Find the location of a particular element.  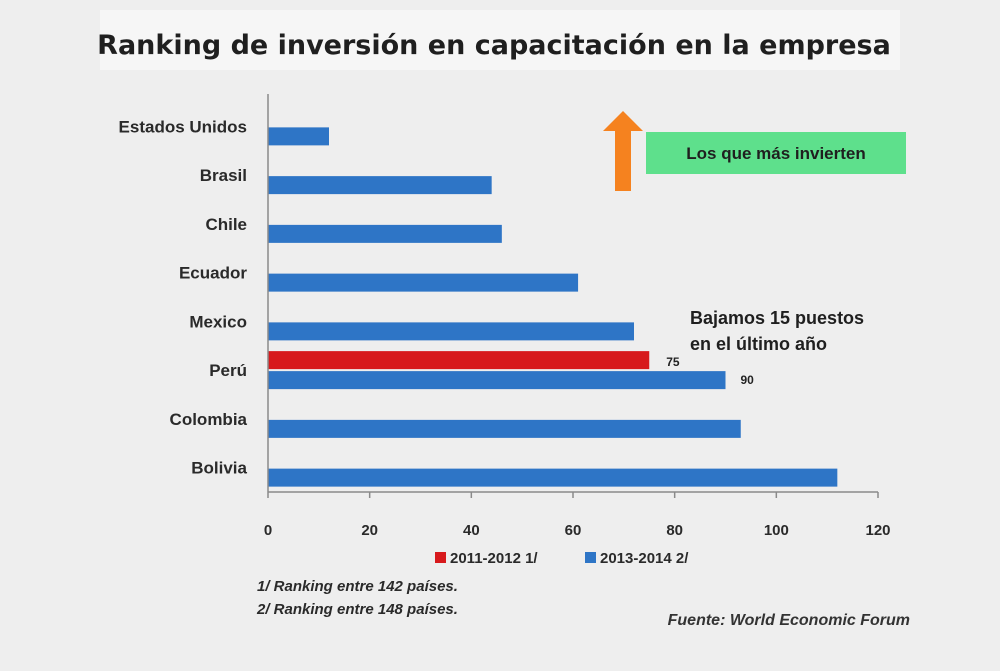

bar-2011-2012-peru is located at coordinates (459, 360).